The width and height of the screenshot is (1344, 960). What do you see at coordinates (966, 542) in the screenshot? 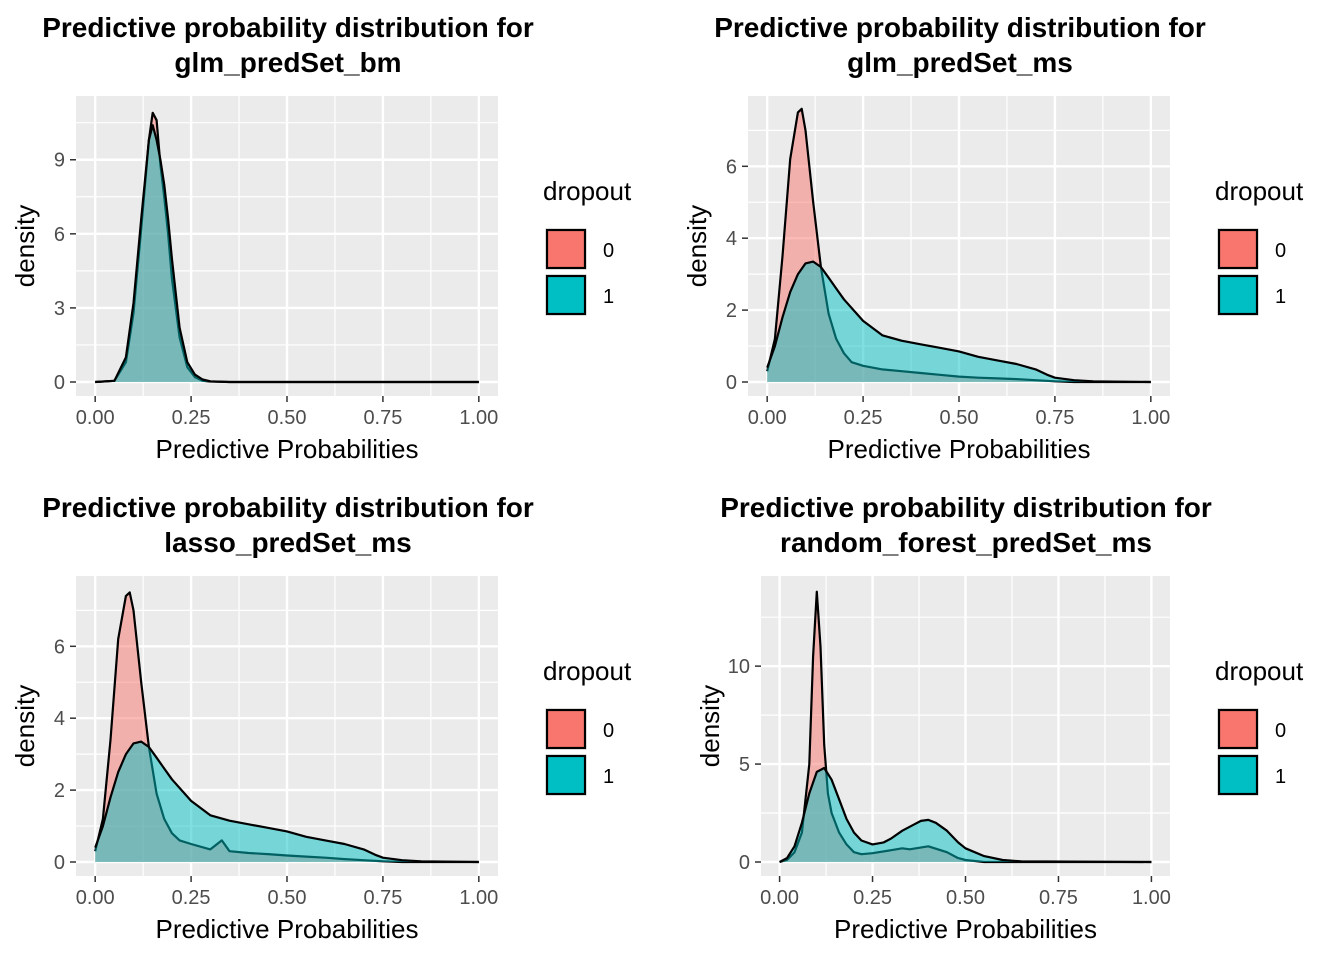
I see `panel-title-line: random_forest_predSet_ms` at bounding box center [966, 542].